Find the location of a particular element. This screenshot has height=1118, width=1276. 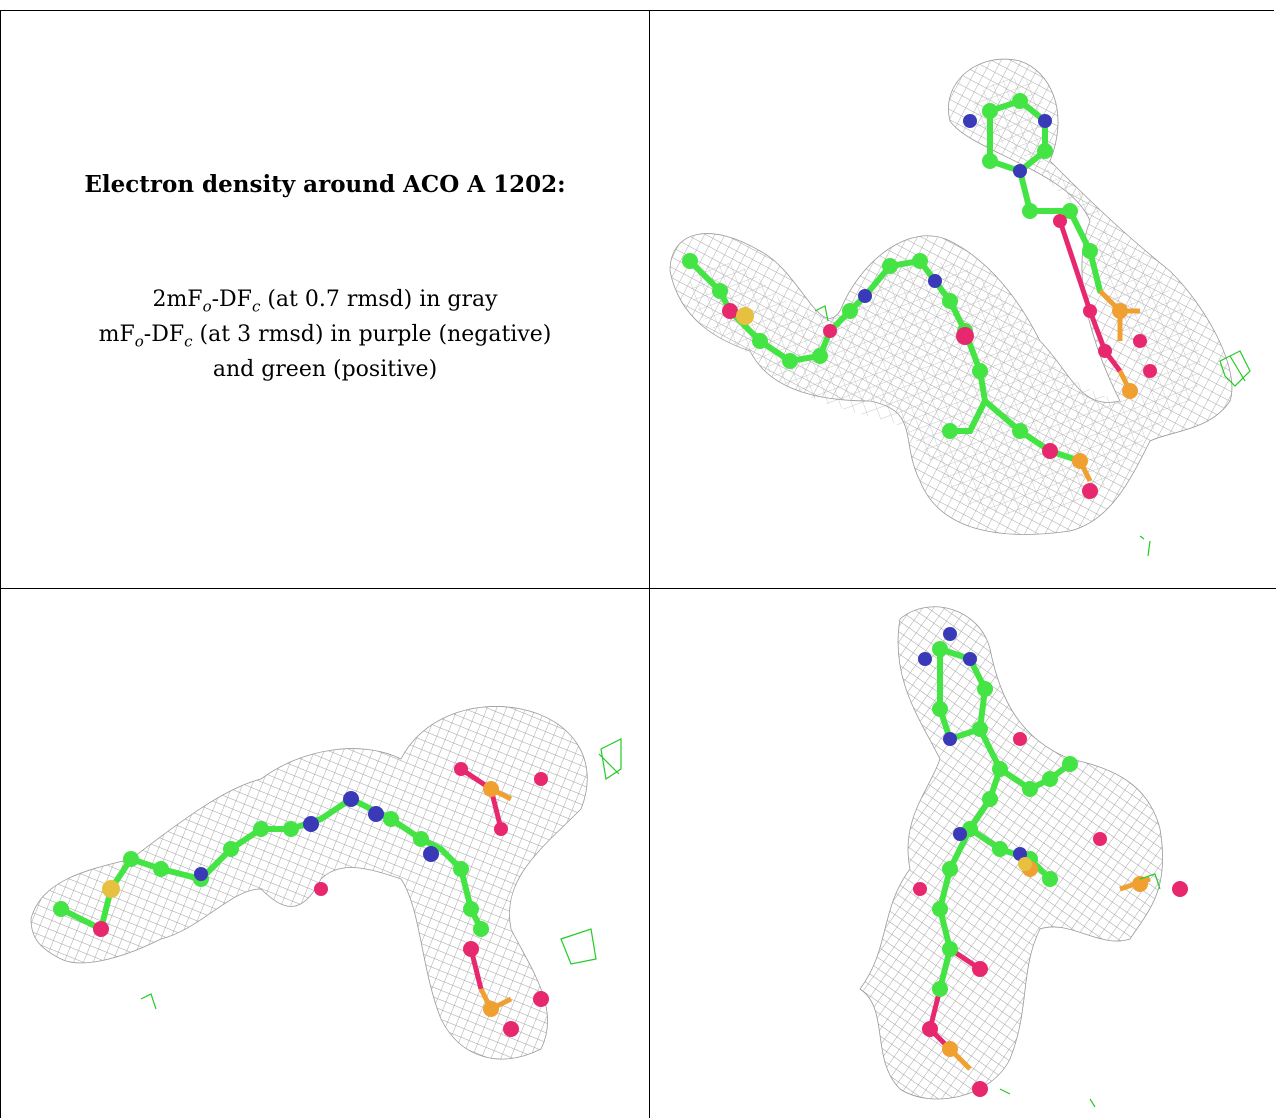

caption-line-2: mFo-DFc (at 3 rmsd) in purple (negative) is located at coordinates (325, 336).